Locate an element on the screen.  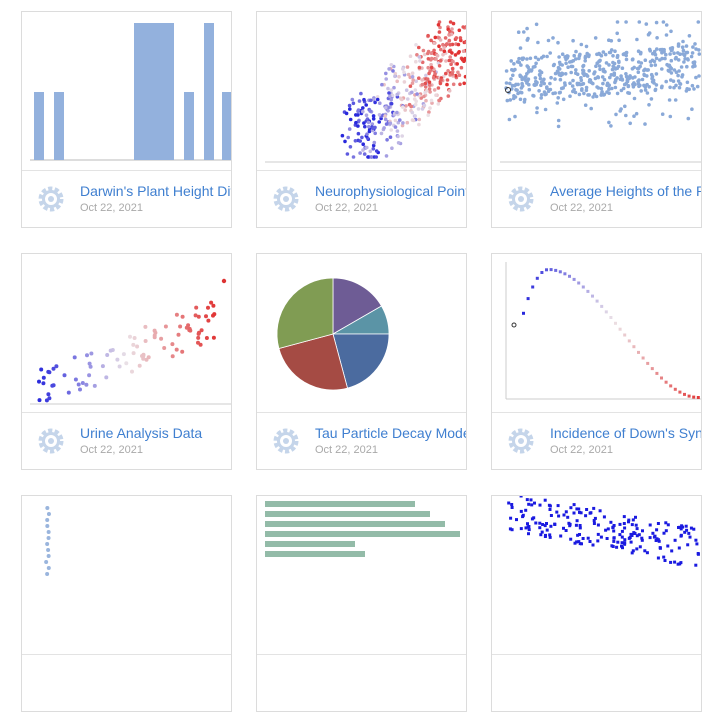
card-title: Urine Analysis Data is located at coordinates (141, 433).